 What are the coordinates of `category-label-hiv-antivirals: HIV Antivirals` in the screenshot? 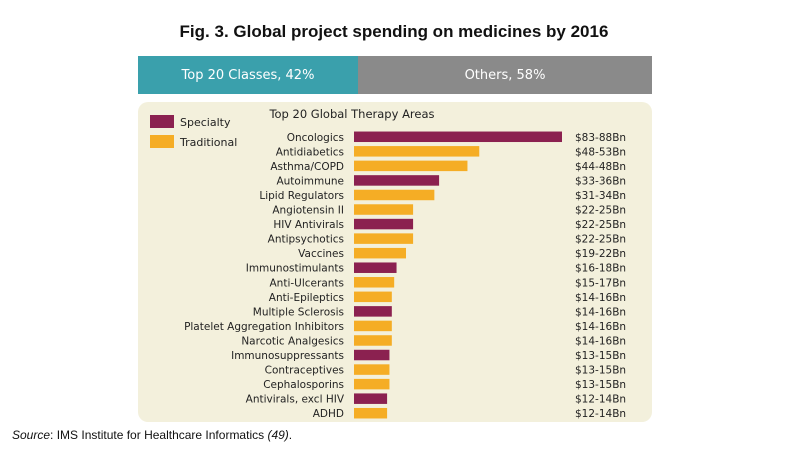 It's located at (308, 225).